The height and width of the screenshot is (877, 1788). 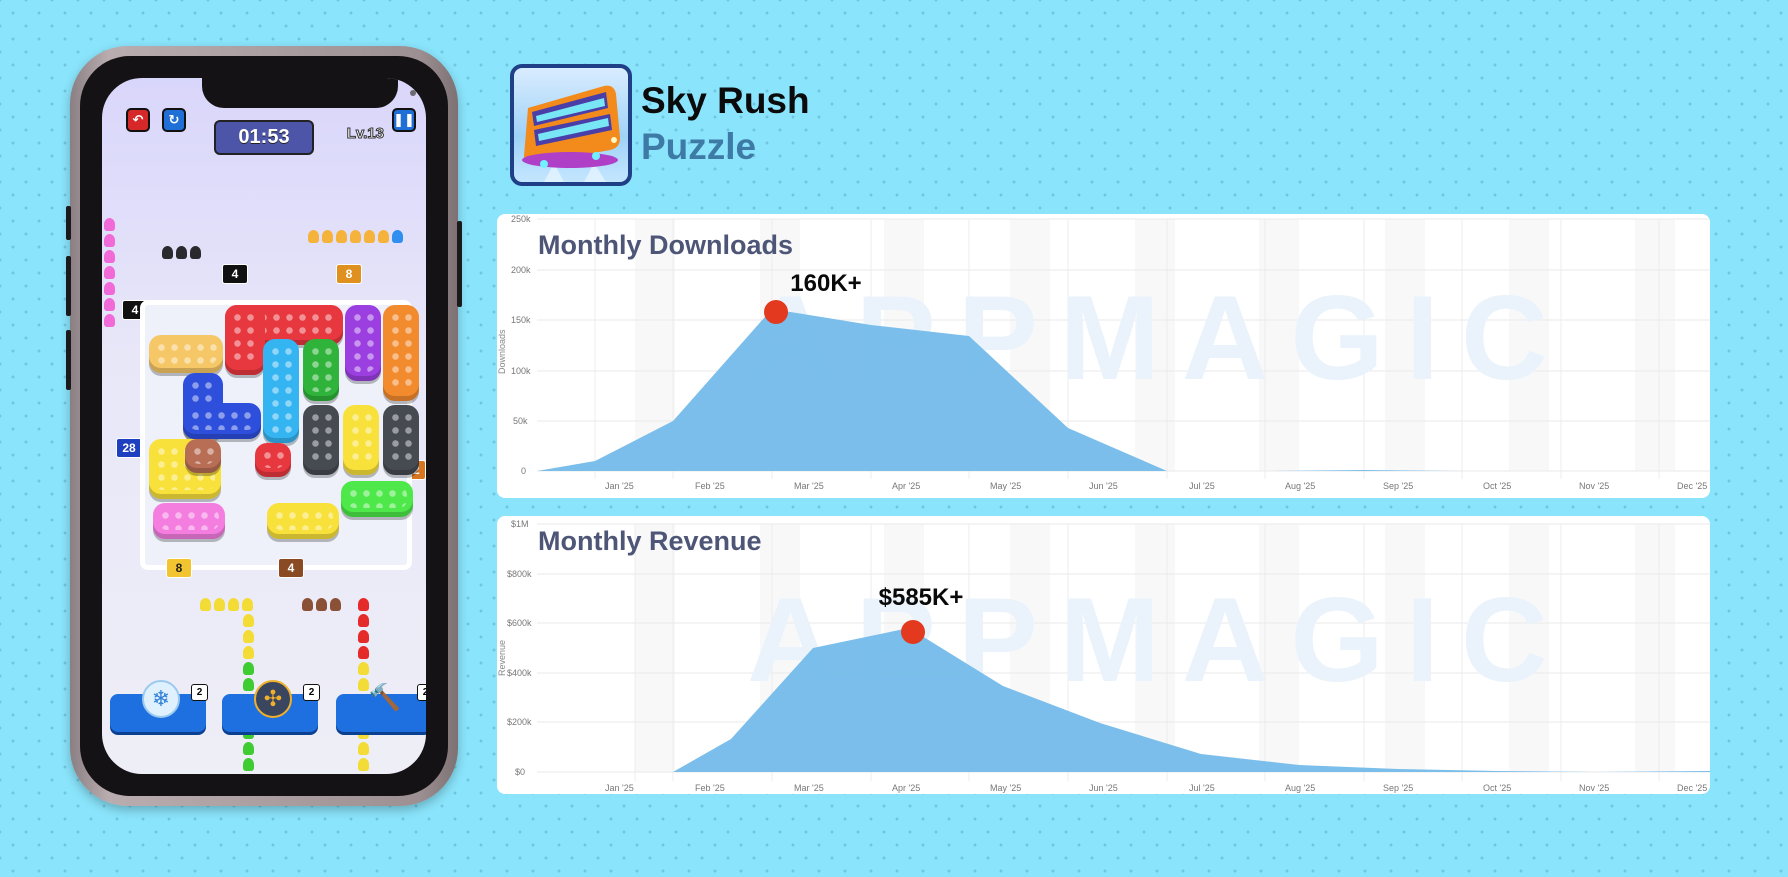 I want to click on red-yellow-people-column, so click(x=363, y=686).